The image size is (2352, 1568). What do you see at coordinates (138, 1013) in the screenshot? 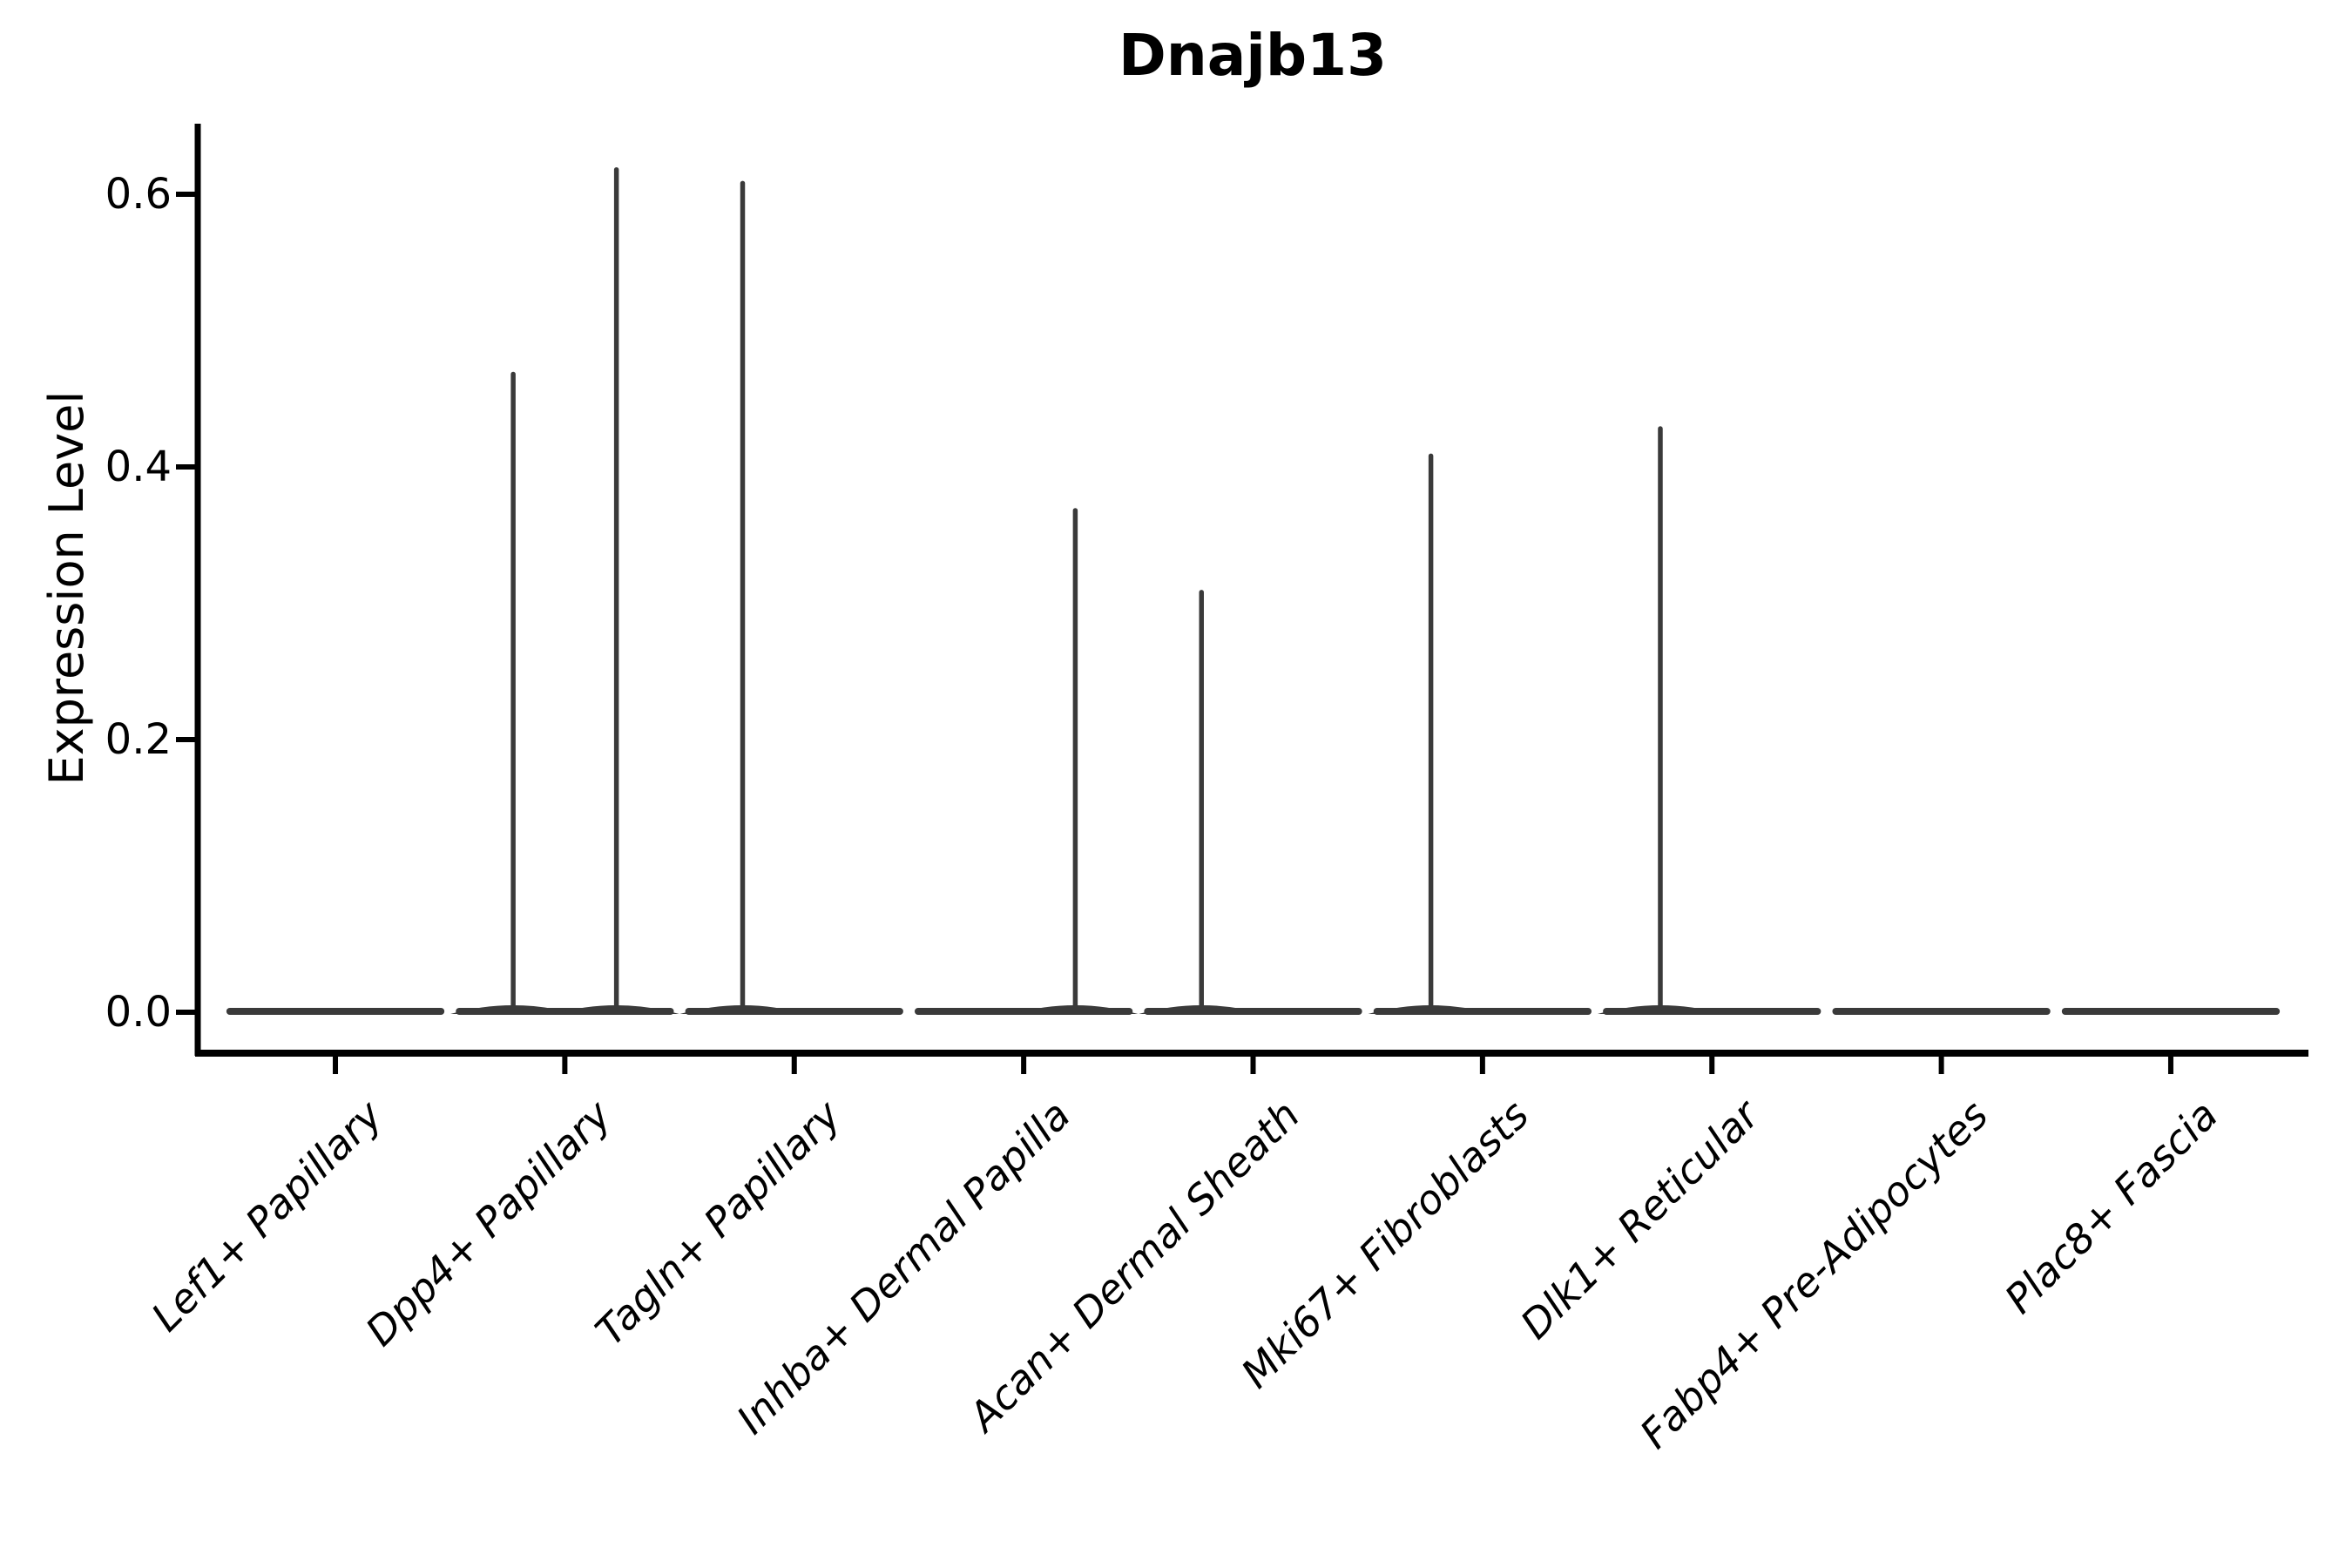
I see `y-tick-label: 0.0` at bounding box center [138, 1013].